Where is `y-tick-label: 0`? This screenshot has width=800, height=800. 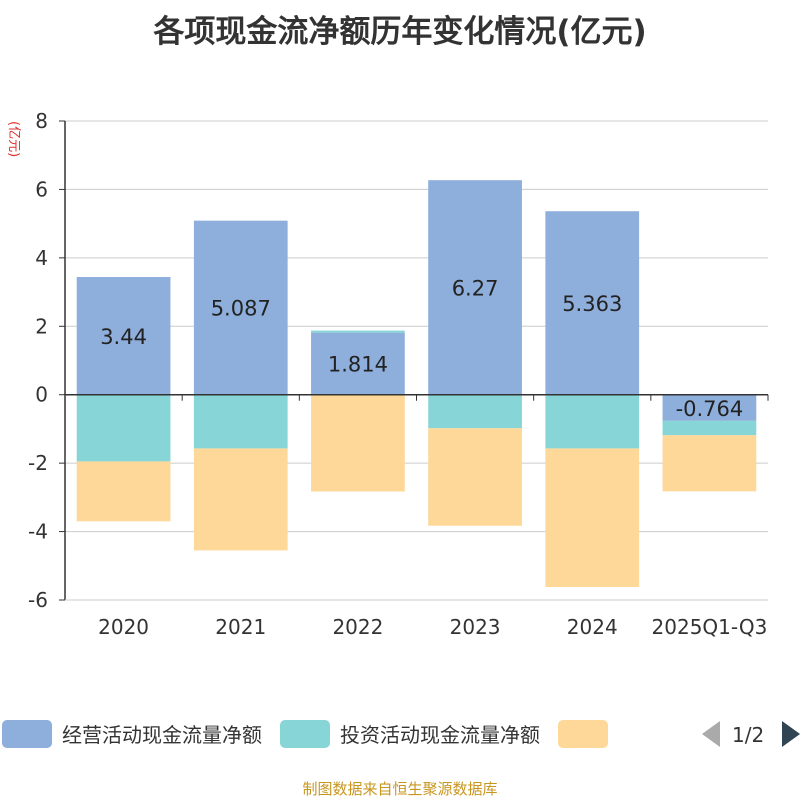 y-tick-label: 0 is located at coordinates (41, 395).